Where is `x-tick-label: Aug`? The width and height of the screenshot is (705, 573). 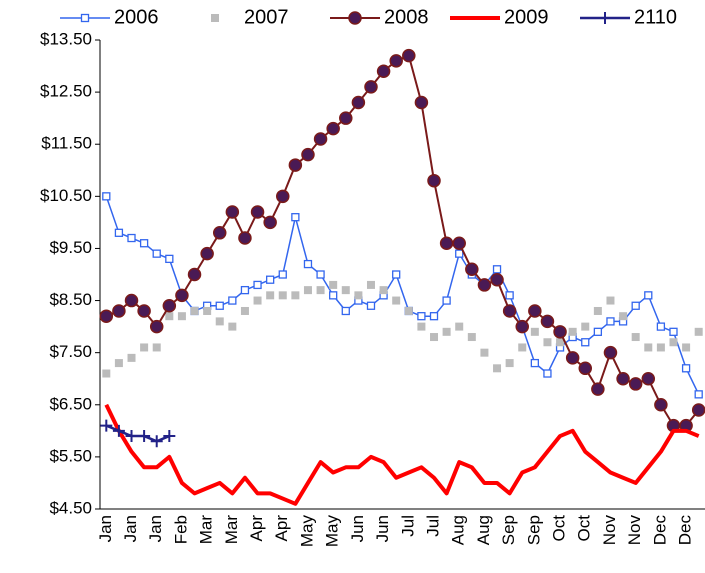
x-tick-label: Aug is located at coordinates (458, 530).